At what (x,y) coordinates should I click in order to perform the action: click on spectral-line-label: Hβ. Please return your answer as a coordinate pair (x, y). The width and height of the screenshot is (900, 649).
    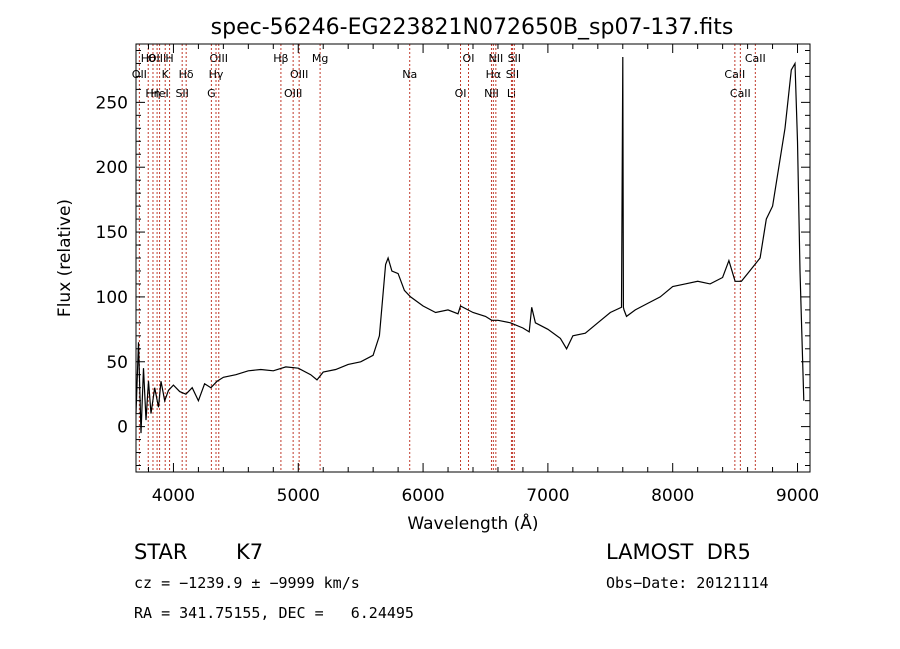
    Looking at the image, I should click on (280, 58).